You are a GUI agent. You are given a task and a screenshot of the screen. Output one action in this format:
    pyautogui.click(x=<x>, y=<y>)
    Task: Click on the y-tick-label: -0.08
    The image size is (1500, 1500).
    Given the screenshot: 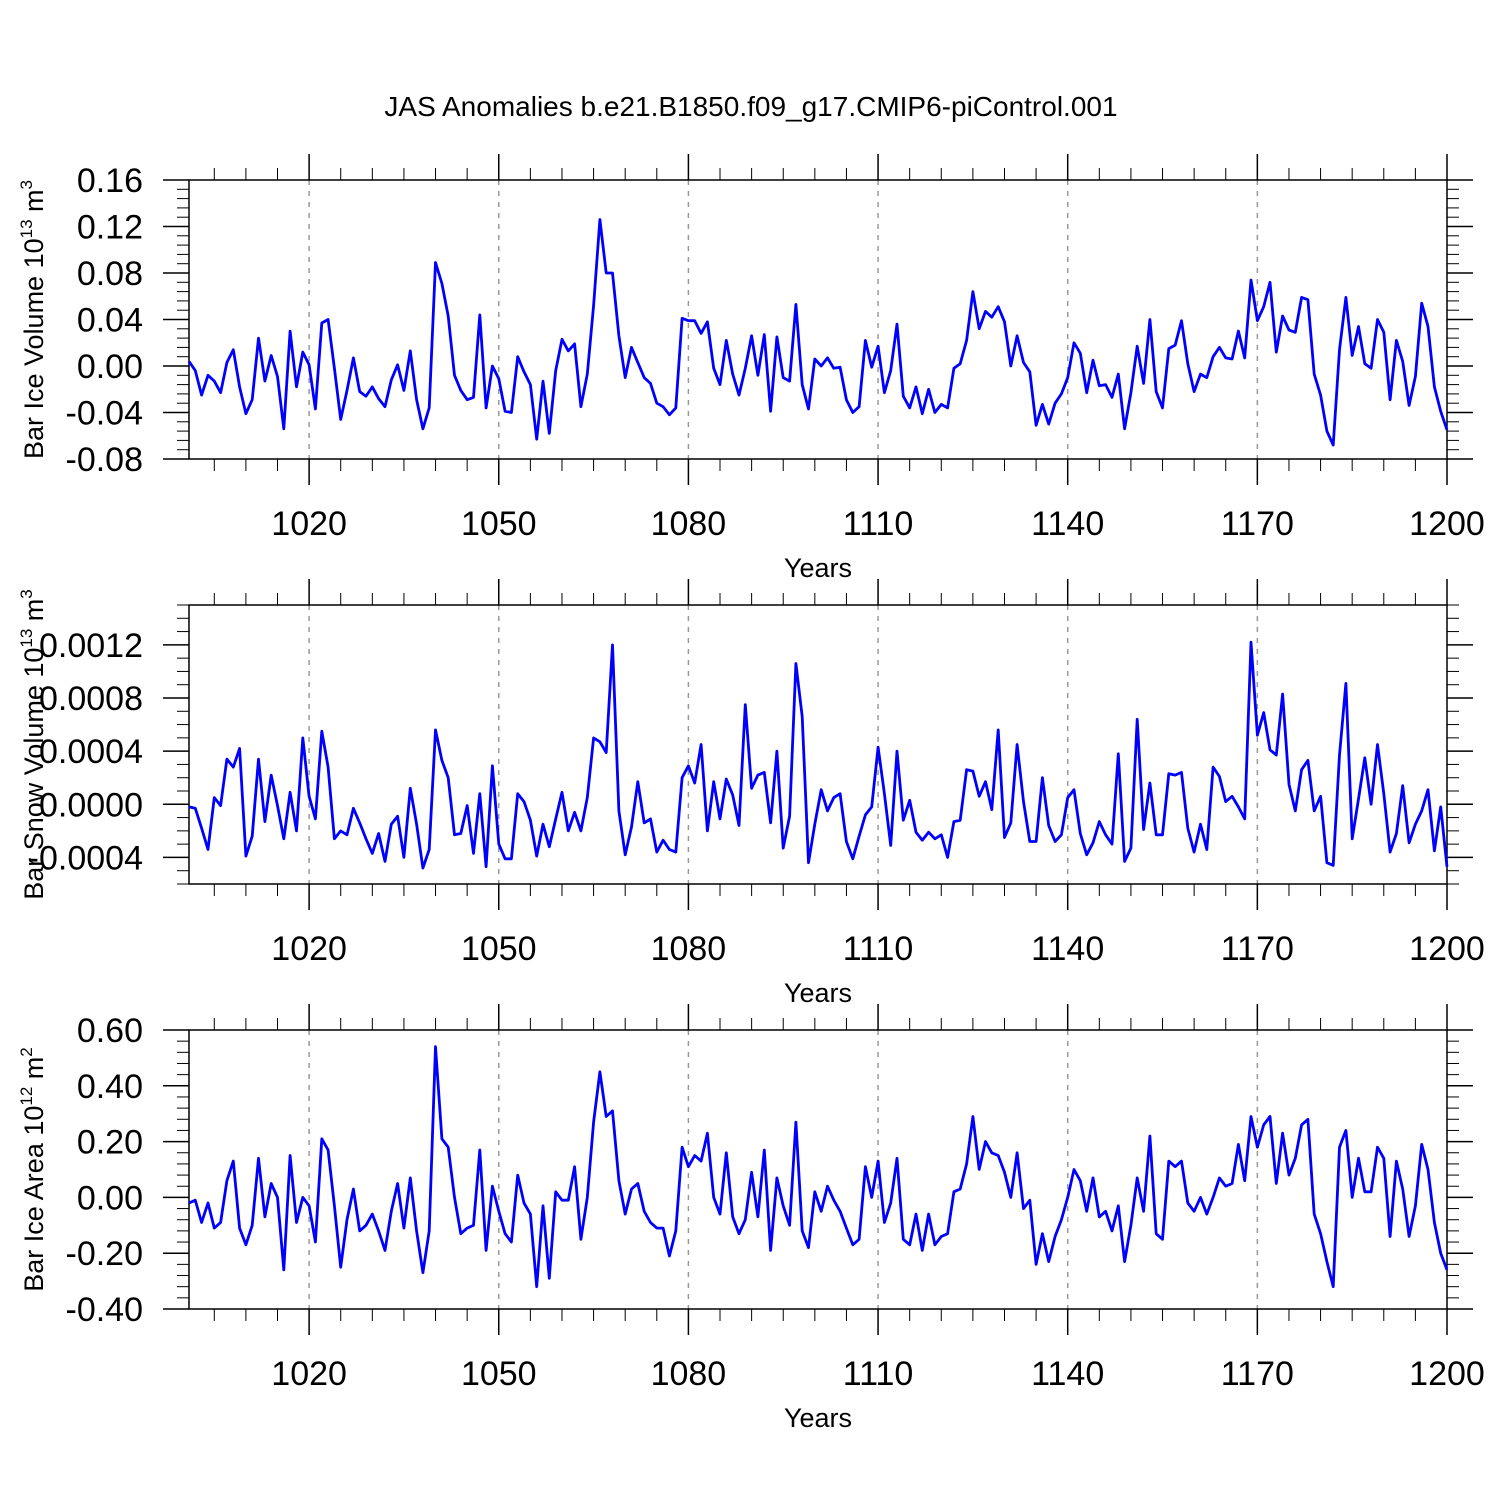 What is the action you would take?
    pyautogui.click(x=105, y=460)
    